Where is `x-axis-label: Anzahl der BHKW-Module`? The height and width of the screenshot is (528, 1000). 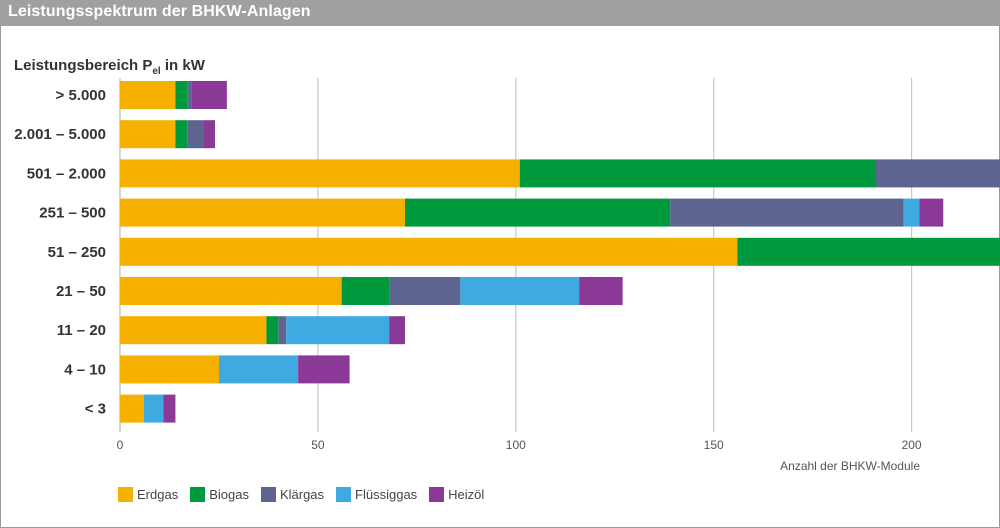 x-axis-label: Anzahl der BHKW-Module is located at coordinates (850, 466).